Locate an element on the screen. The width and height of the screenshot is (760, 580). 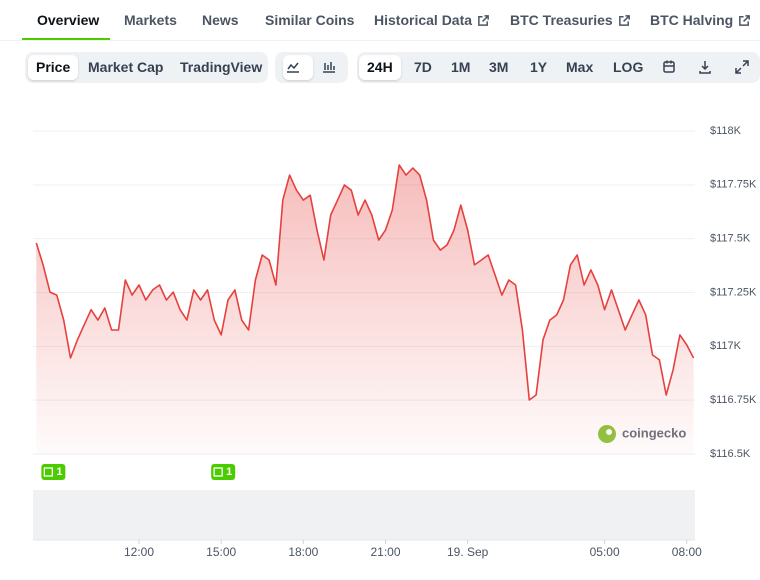
tab: Historical Data is located at coordinates (432, 20).